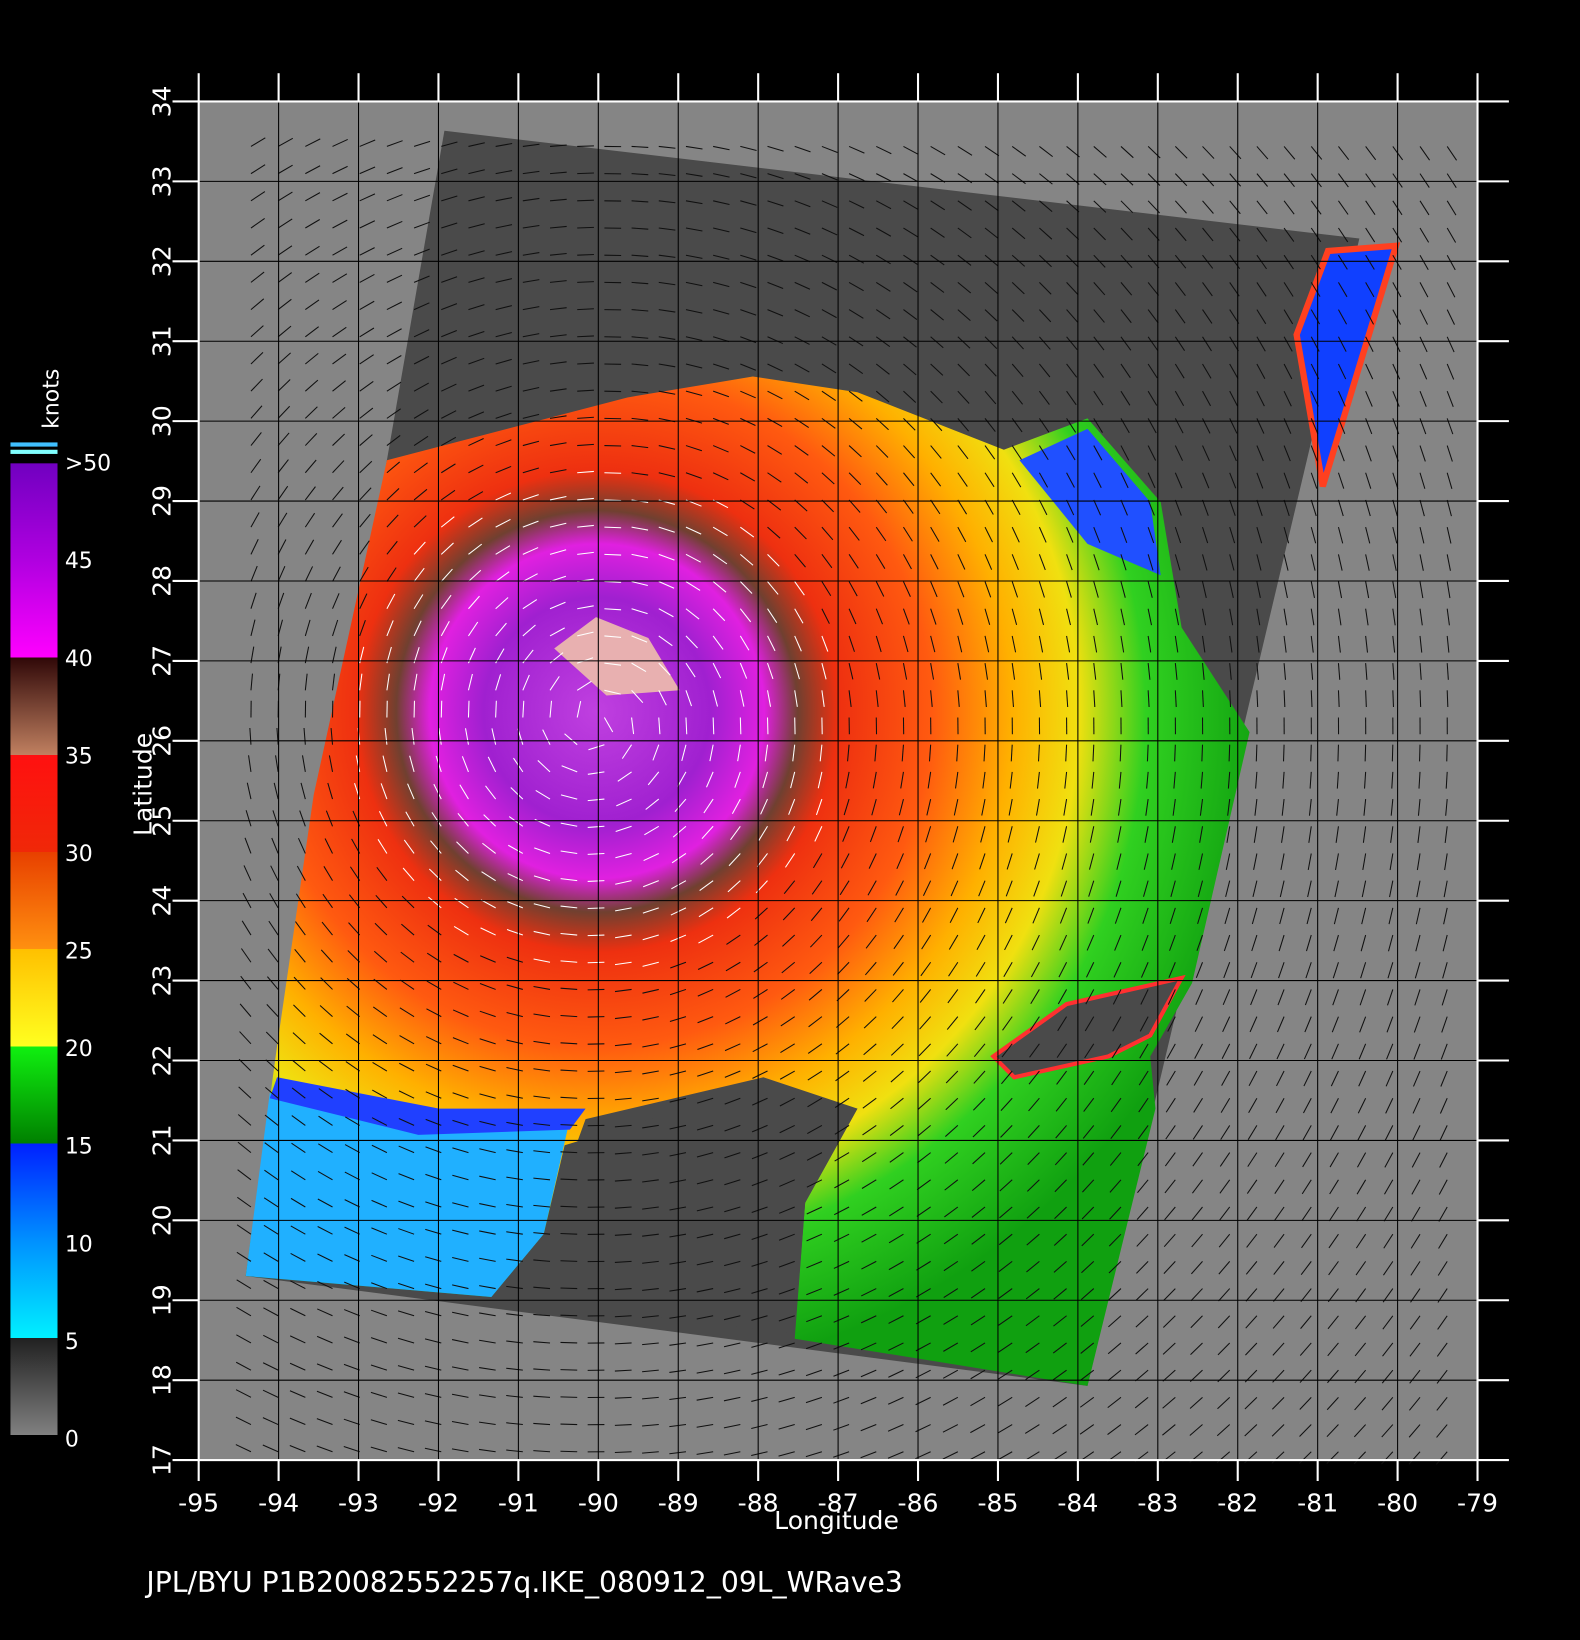 This screenshot has width=1580, height=1640. What do you see at coordinates (918, 1502) in the screenshot?
I see `x-tick-label: -86` at bounding box center [918, 1502].